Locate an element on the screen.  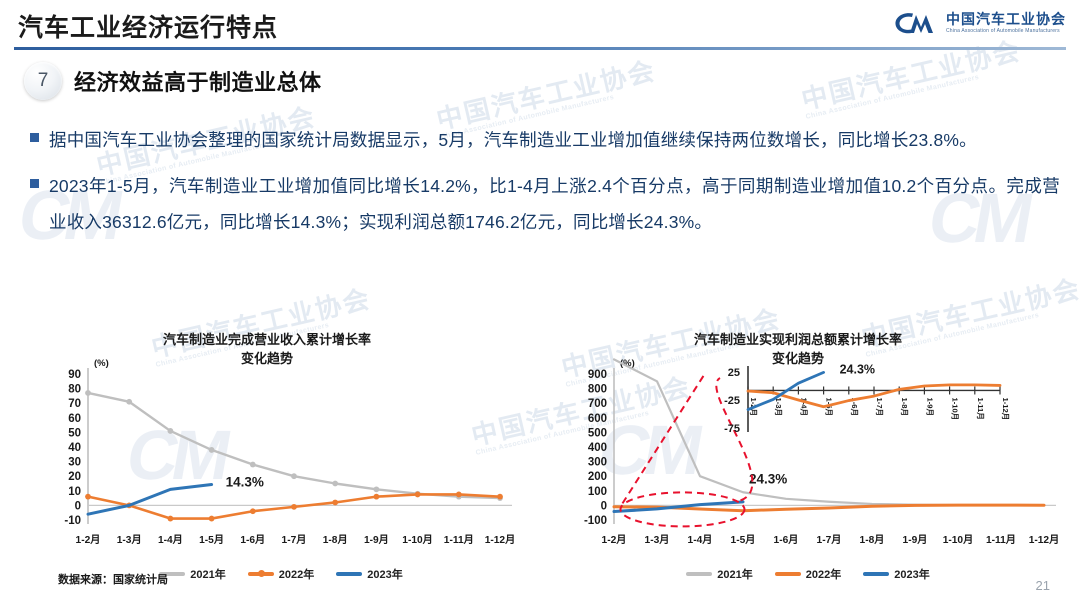
chart-title-main: 汽车制造业实现利润总额累计增长率 is located at coordinates (797, 339).